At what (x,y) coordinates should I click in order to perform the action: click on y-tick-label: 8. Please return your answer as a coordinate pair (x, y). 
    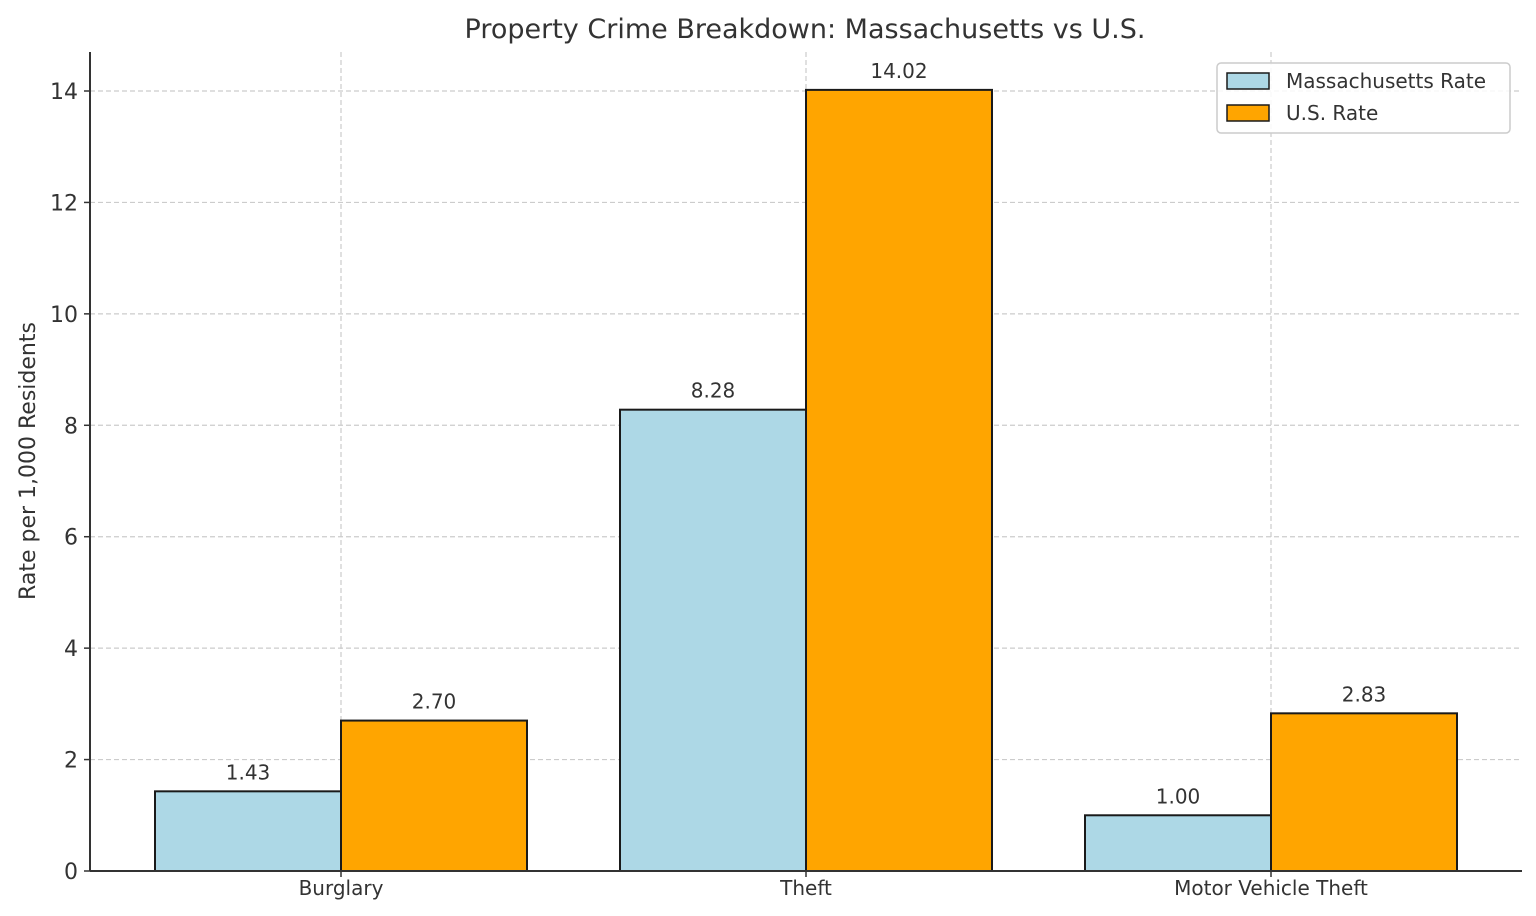
    Looking at the image, I should click on (71, 426).